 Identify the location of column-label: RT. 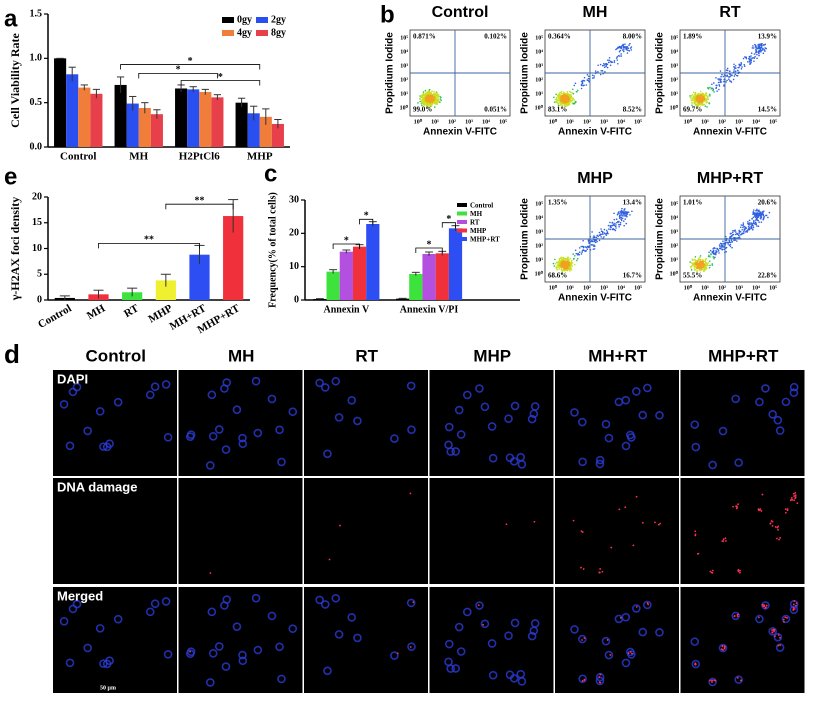
(366, 355).